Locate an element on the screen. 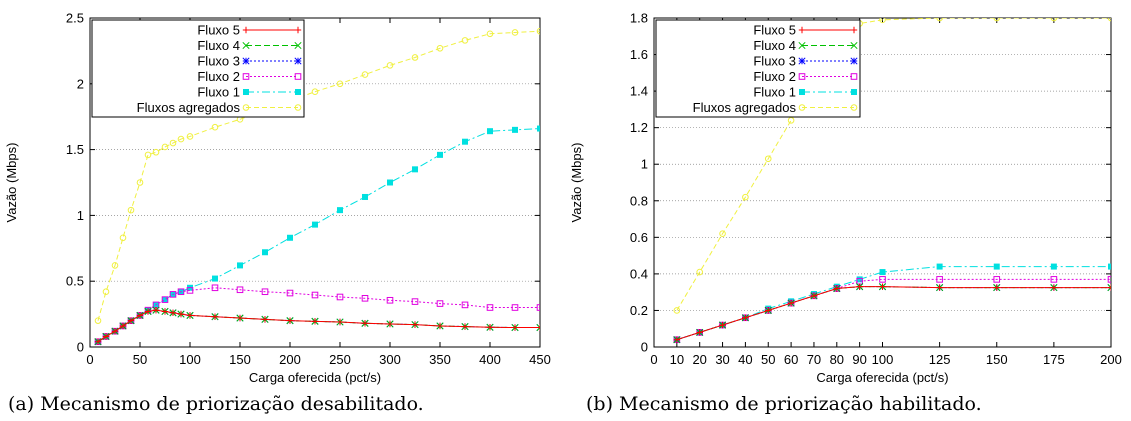 The width and height of the screenshot is (1131, 421). chart-1-legend-label-1: Fluxo 4 is located at coordinates (774, 45).